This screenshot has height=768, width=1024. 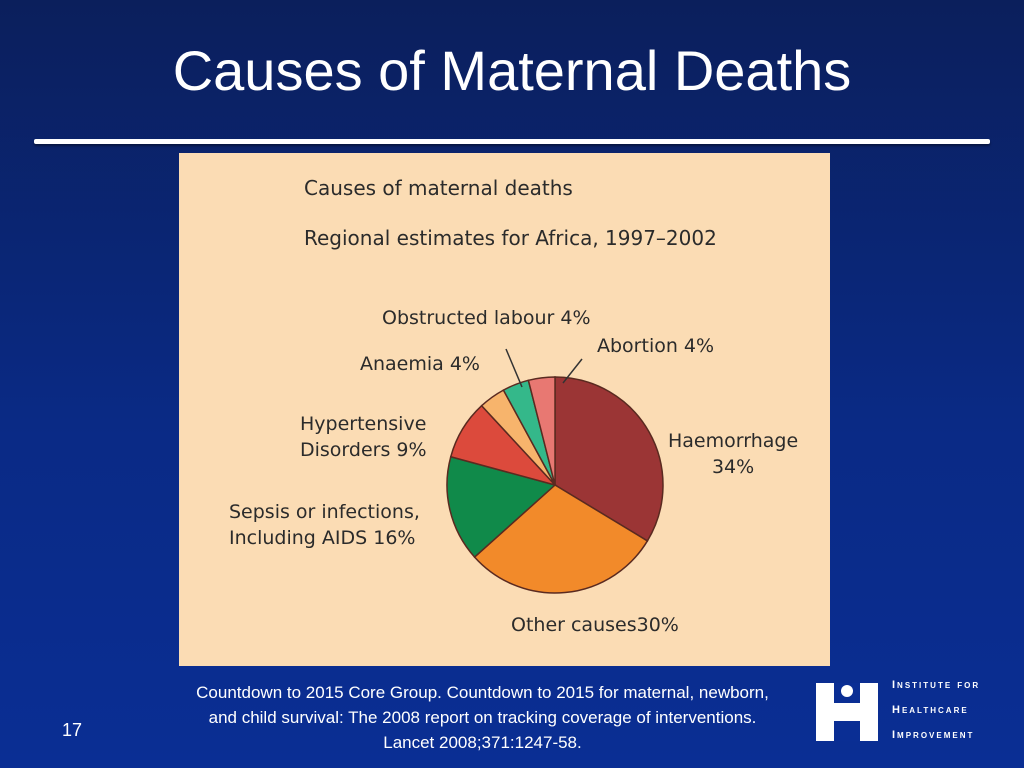 What do you see at coordinates (572, 371) in the screenshot?
I see `leader-abortion` at bounding box center [572, 371].